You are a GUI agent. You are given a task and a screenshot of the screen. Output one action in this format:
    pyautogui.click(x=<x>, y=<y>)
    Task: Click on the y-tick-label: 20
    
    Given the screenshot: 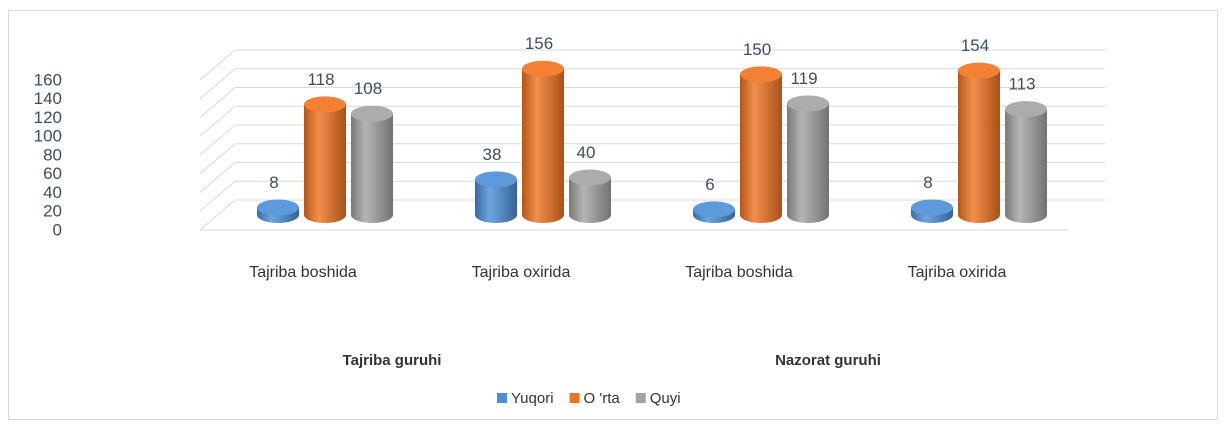 What is the action you would take?
    pyautogui.click(x=52, y=211)
    